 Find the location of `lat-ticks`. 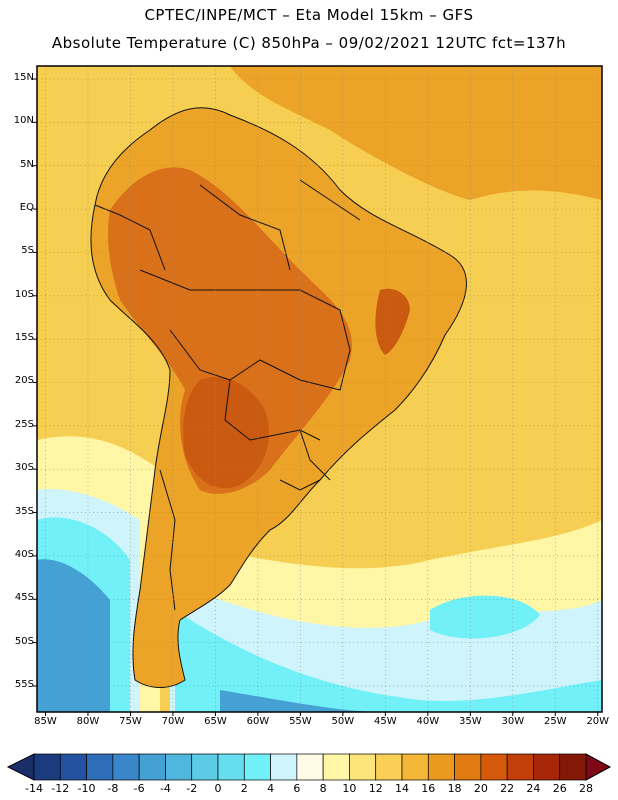

lat-ticks is located at coordinates (35, 382).